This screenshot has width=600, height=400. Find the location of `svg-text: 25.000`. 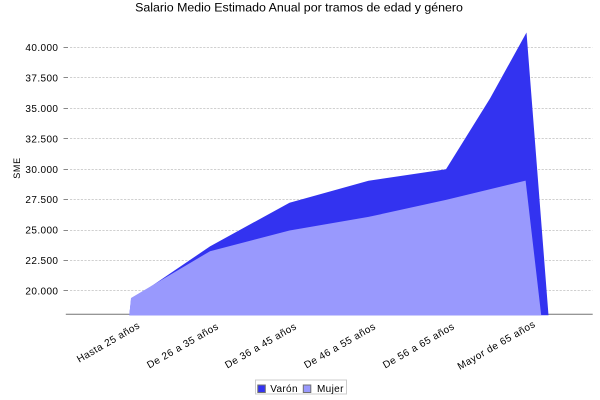

svg-text: 25.000 is located at coordinates (41, 231).